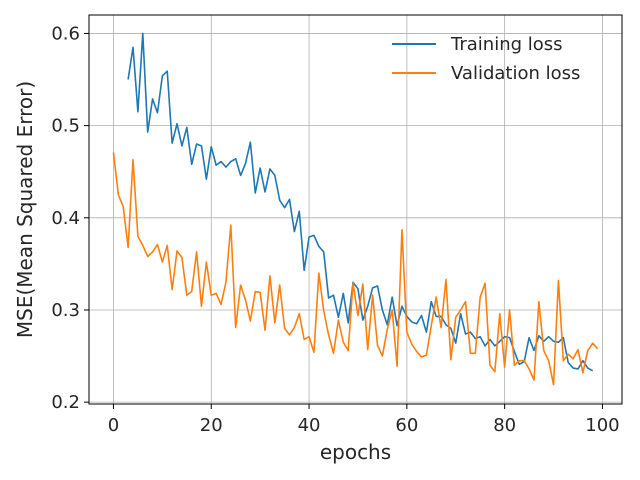 This screenshot has width=640, height=480. What do you see at coordinates (113, 425) in the screenshot?
I see `x-tick-label: 0` at bounding box center [113, 425].